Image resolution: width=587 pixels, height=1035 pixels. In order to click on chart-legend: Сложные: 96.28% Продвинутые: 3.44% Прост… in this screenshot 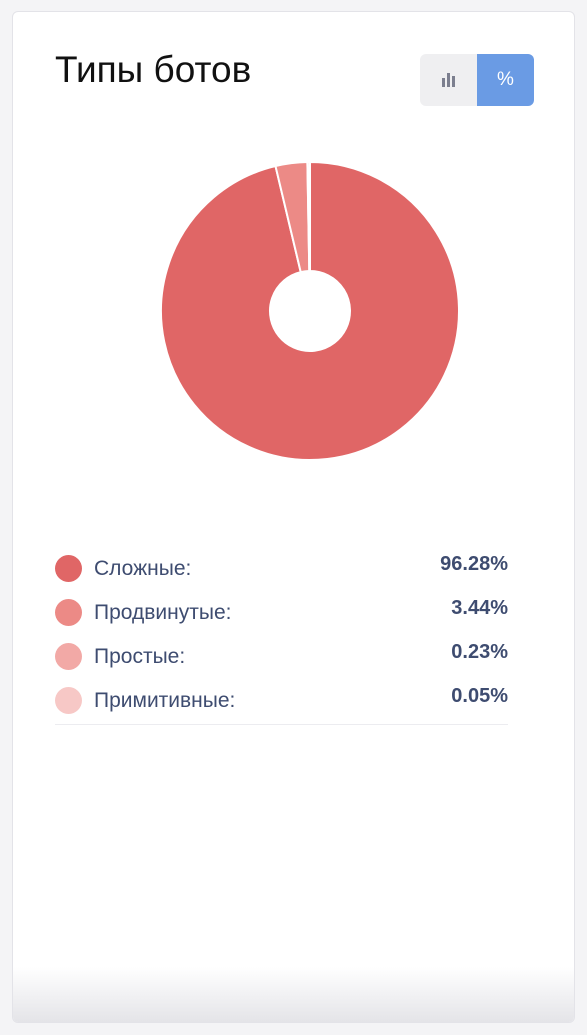, I will do `click(281, 636)`.